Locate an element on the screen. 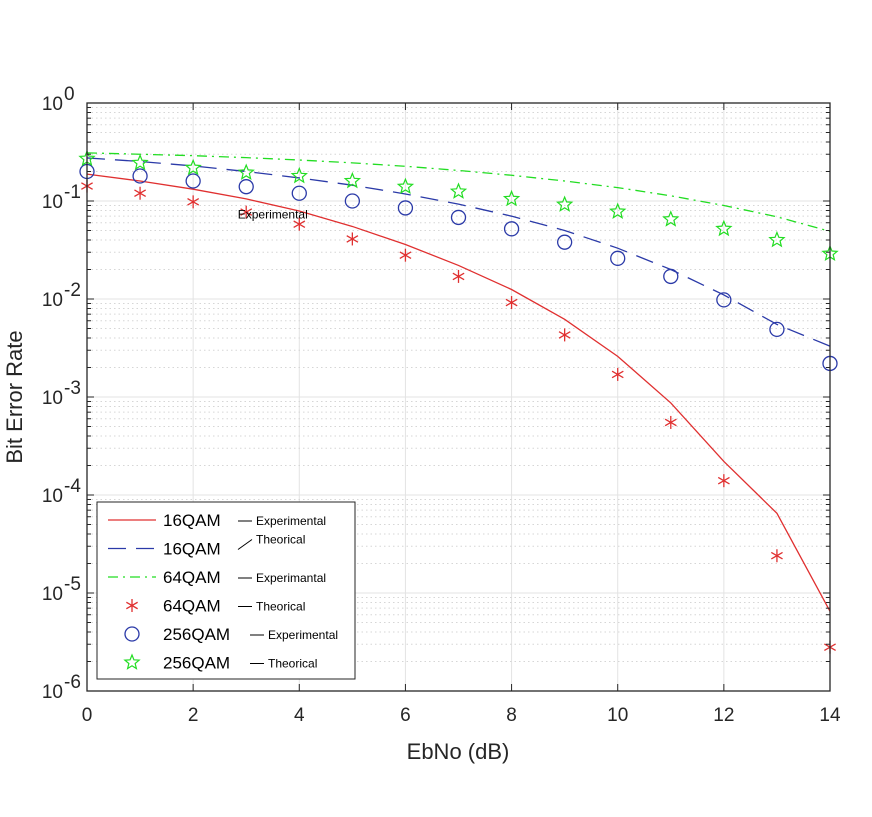 This screenshot has width=872, height=817. legend-label-1: 16QAM is located at coordinates (192, 549).